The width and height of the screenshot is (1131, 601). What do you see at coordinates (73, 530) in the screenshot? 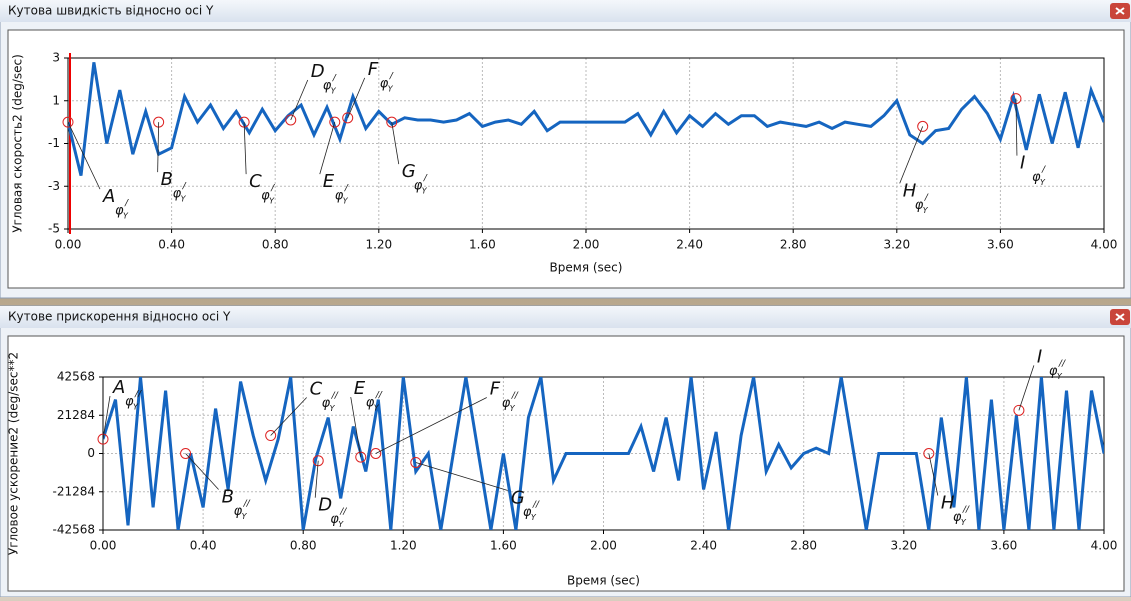
I see `y-tick-label: -42568` at bounding box center [73, 530].